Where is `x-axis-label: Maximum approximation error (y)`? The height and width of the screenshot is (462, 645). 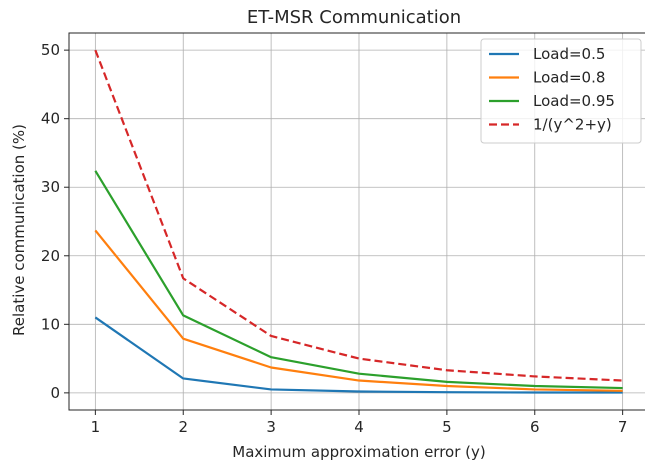
x-axis-label: Maximum approximation error (y) is located at coordinates (358, 452).